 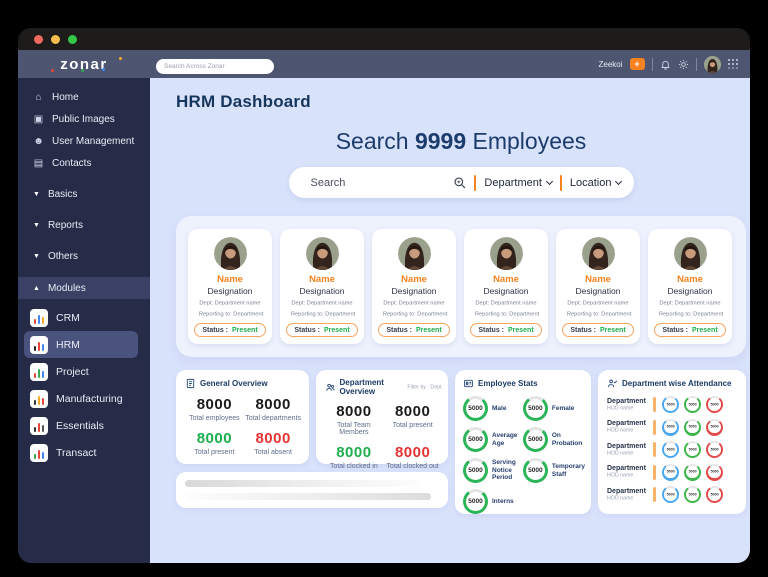 What do you see at coordinates (39, 398) in the screenshot?
I see `module-icon` at bounding box center [39, 398].